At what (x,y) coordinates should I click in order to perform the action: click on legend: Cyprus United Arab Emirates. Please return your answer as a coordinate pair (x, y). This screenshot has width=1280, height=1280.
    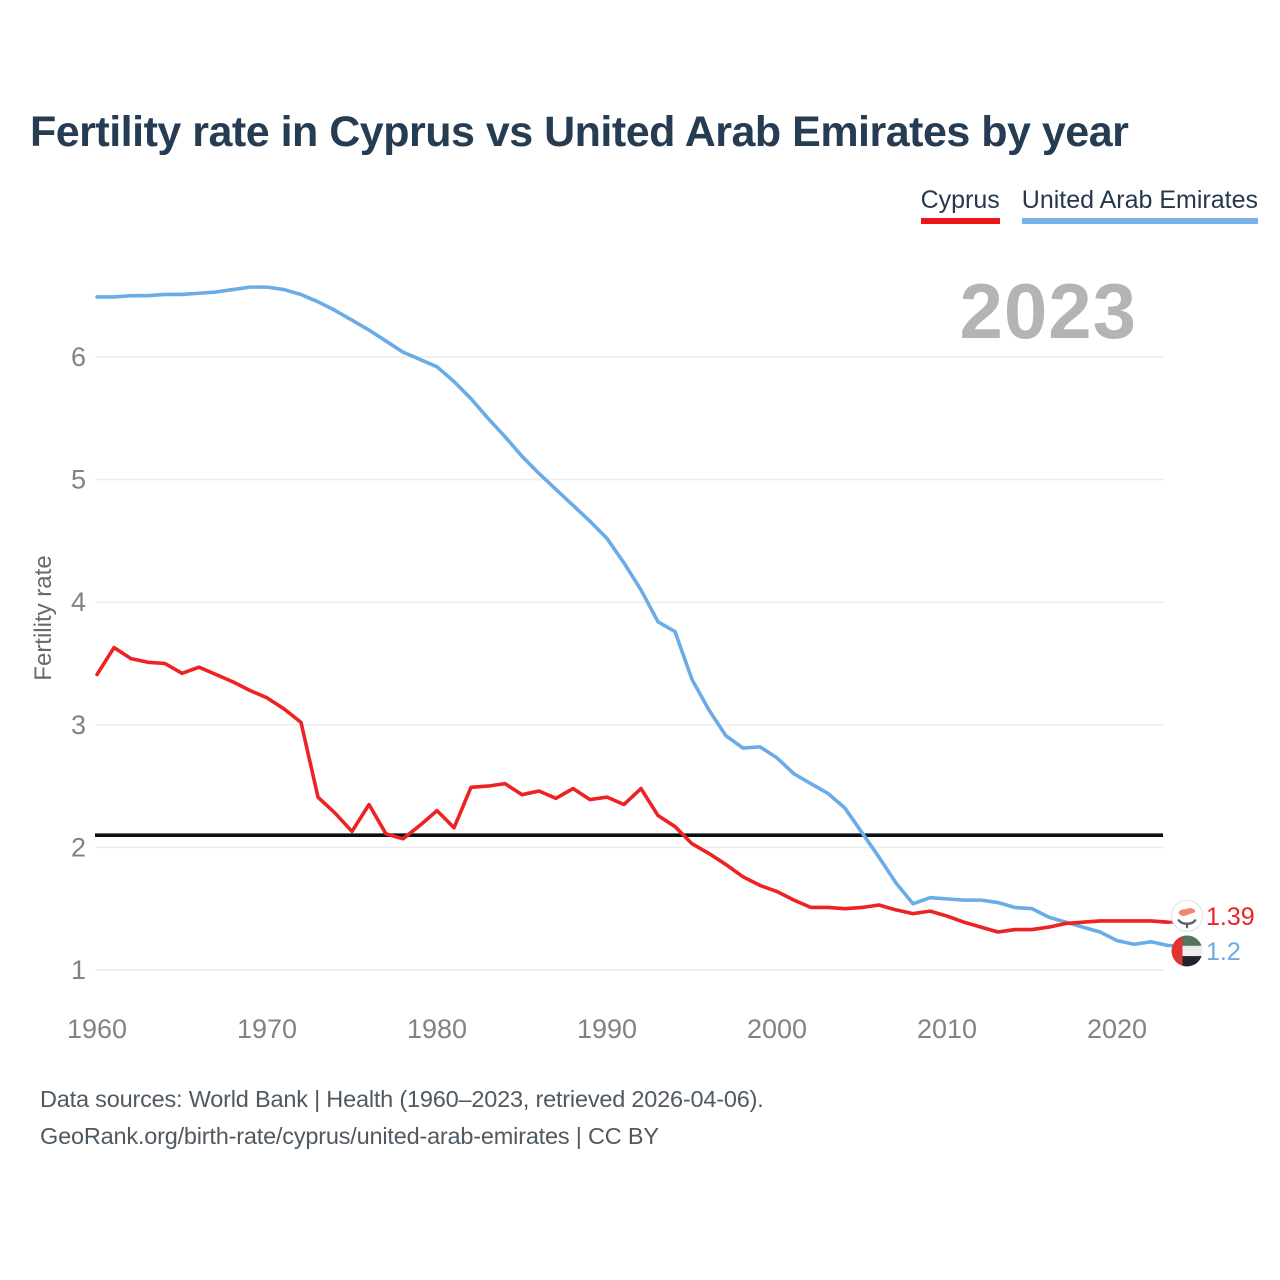
    Looking at the image, I should click on (1089, 205).